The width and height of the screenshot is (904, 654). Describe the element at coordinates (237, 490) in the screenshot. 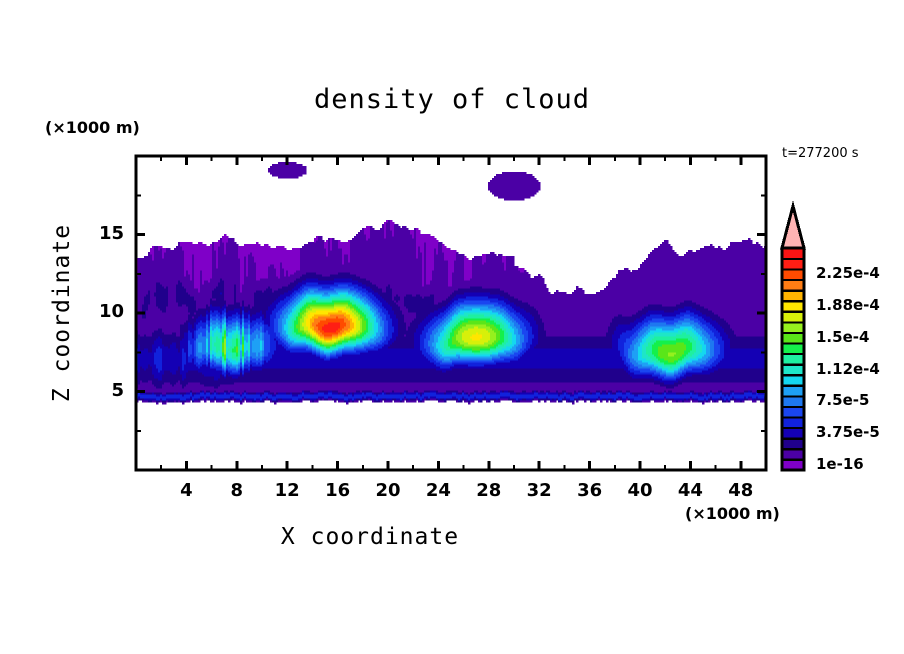

I see `x-tick-label: 8` at that location.